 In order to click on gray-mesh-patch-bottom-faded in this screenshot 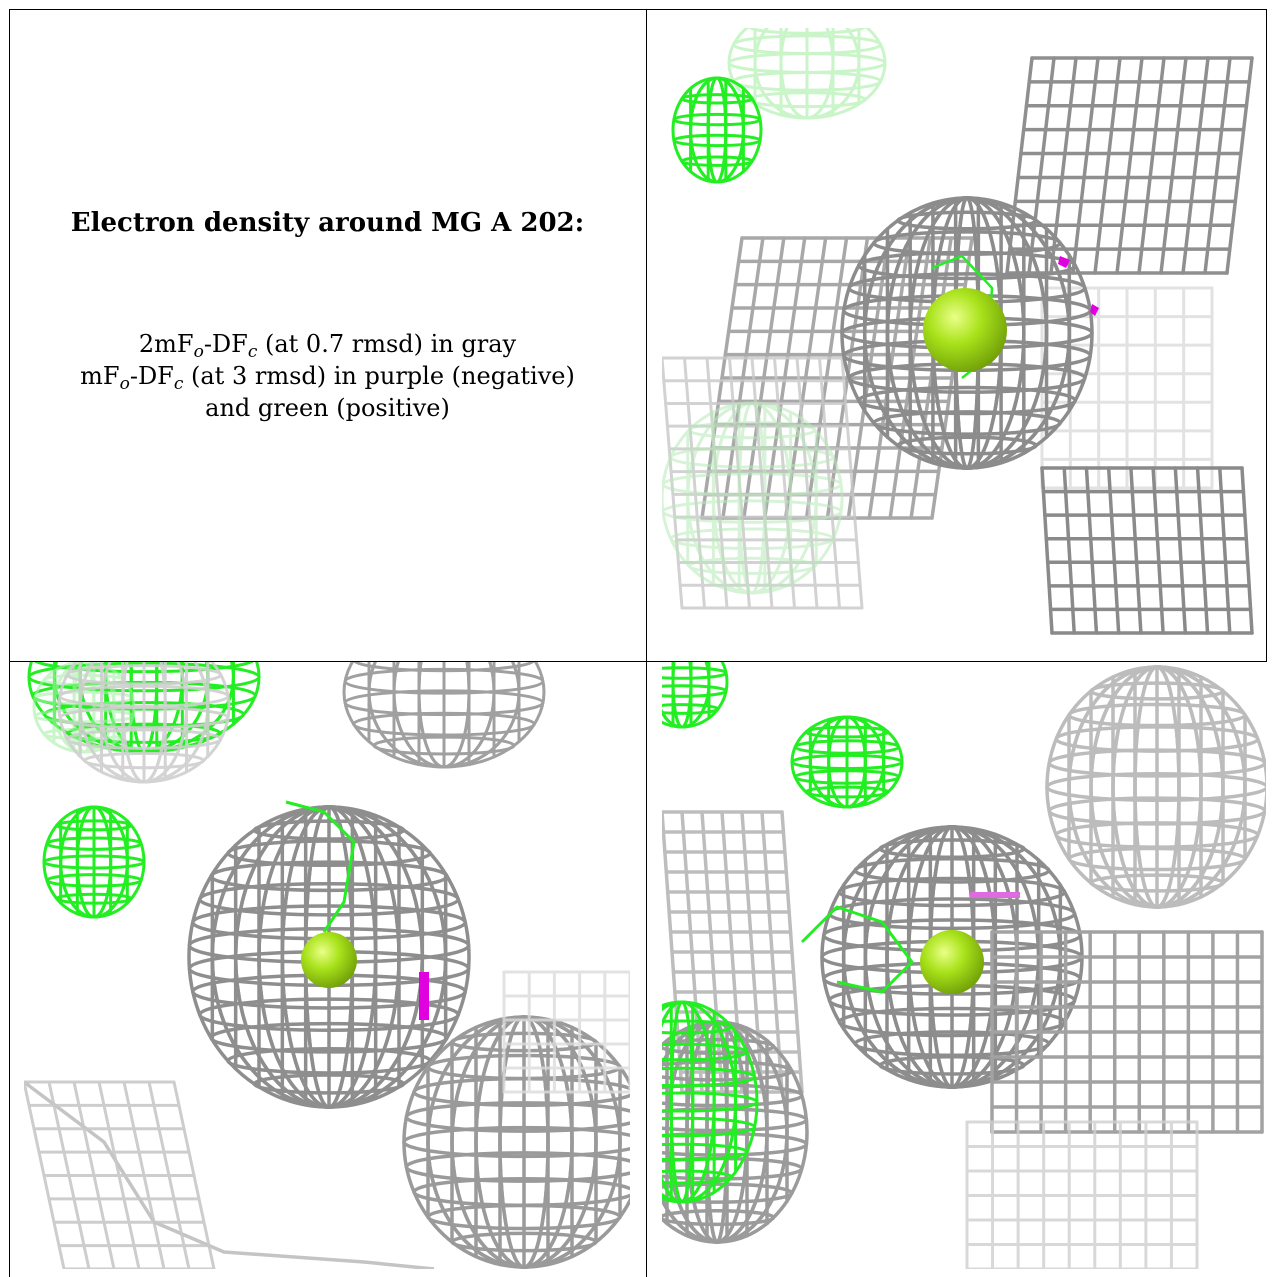, I will do `click(1082, 1194)`.